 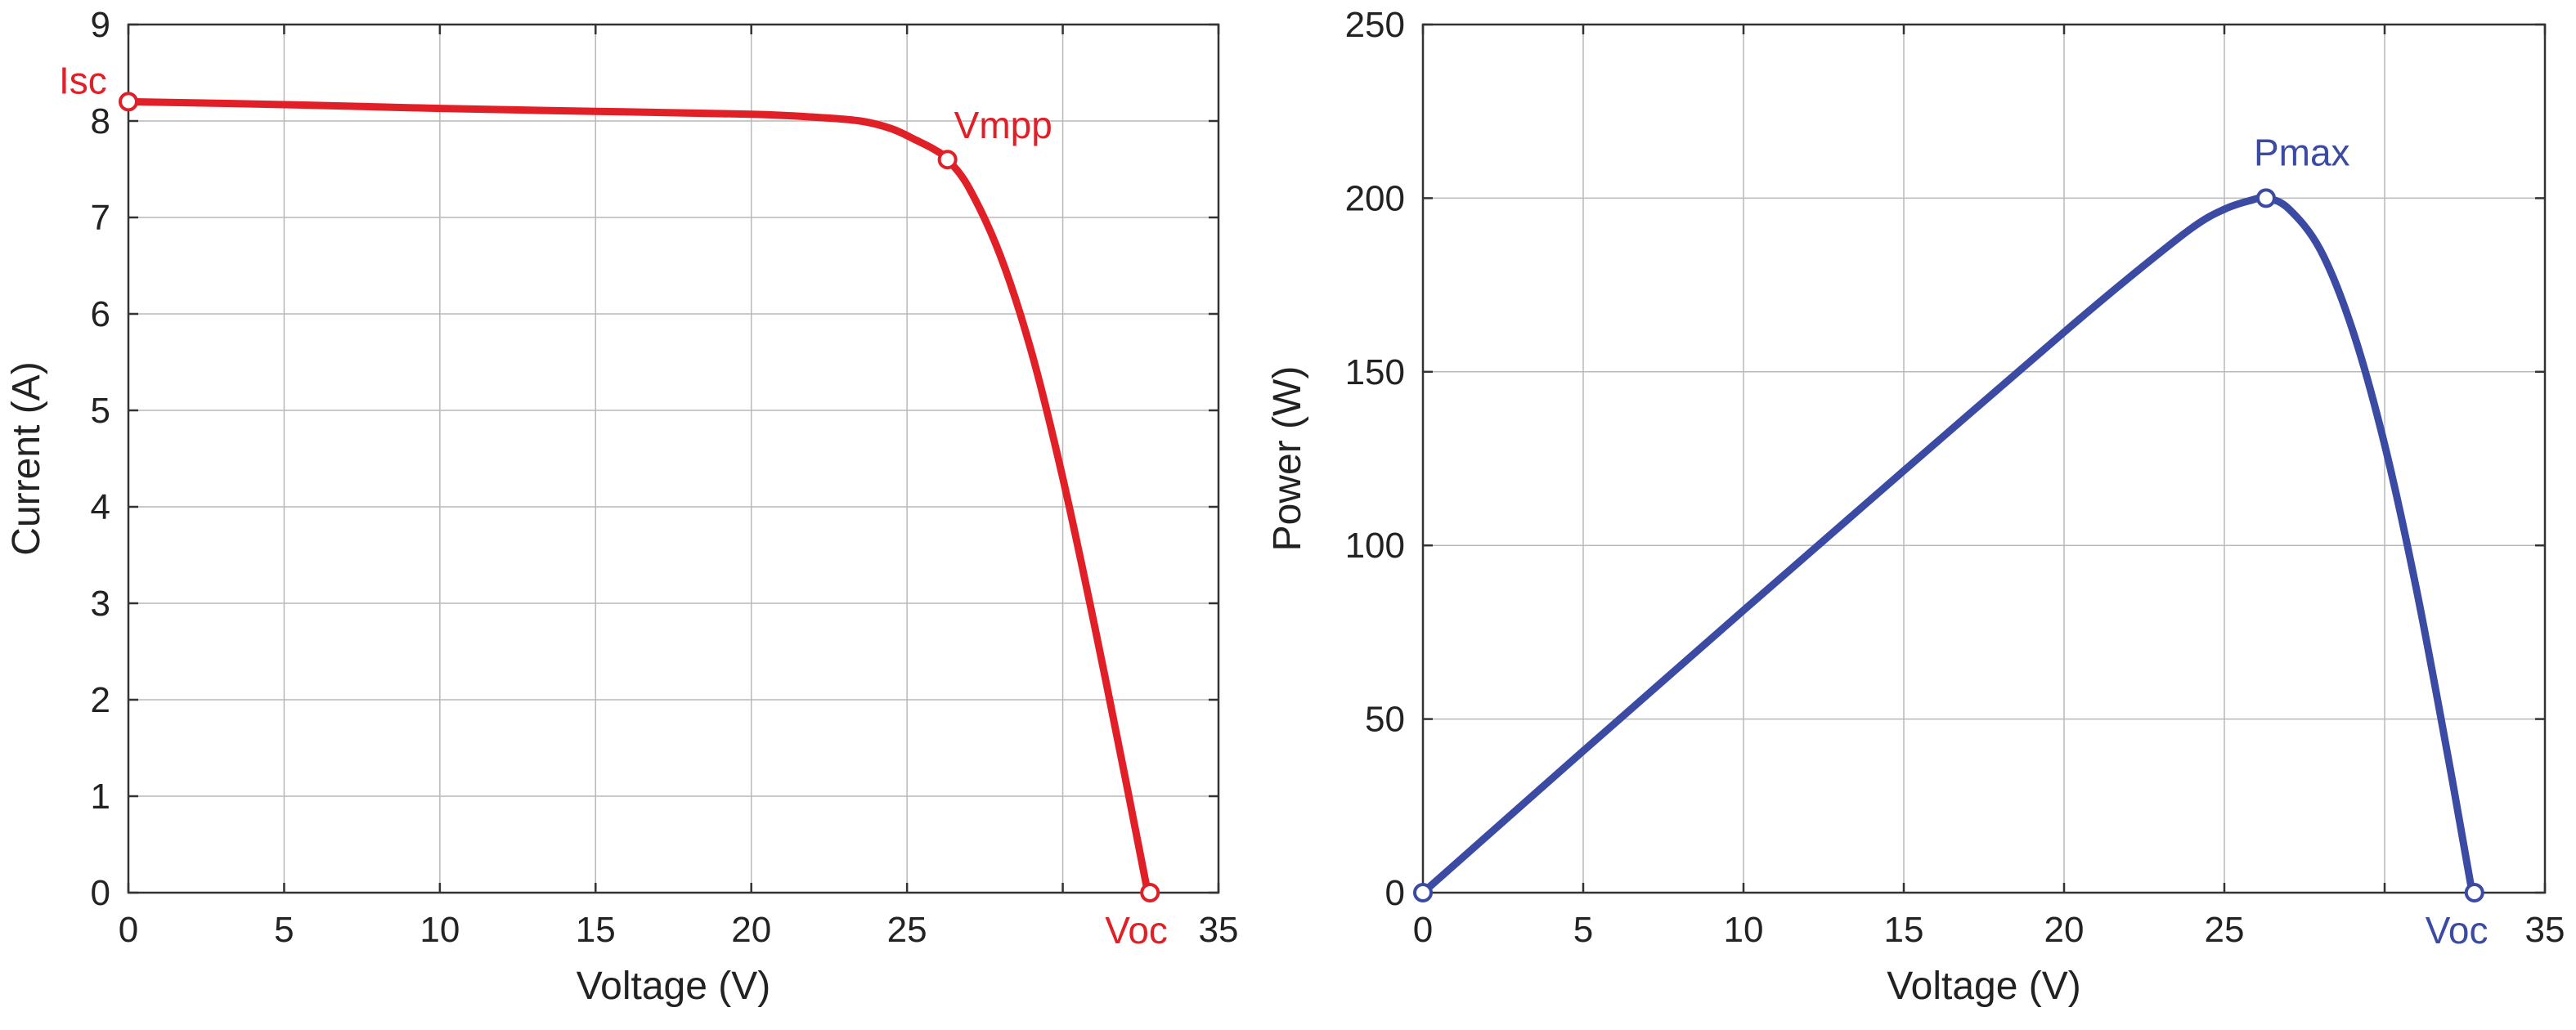 What do you see at coordinates (101, 507) in the screenshot?
I see `iv-curve-ytick-label: 4` at bounding box center [101, 507].